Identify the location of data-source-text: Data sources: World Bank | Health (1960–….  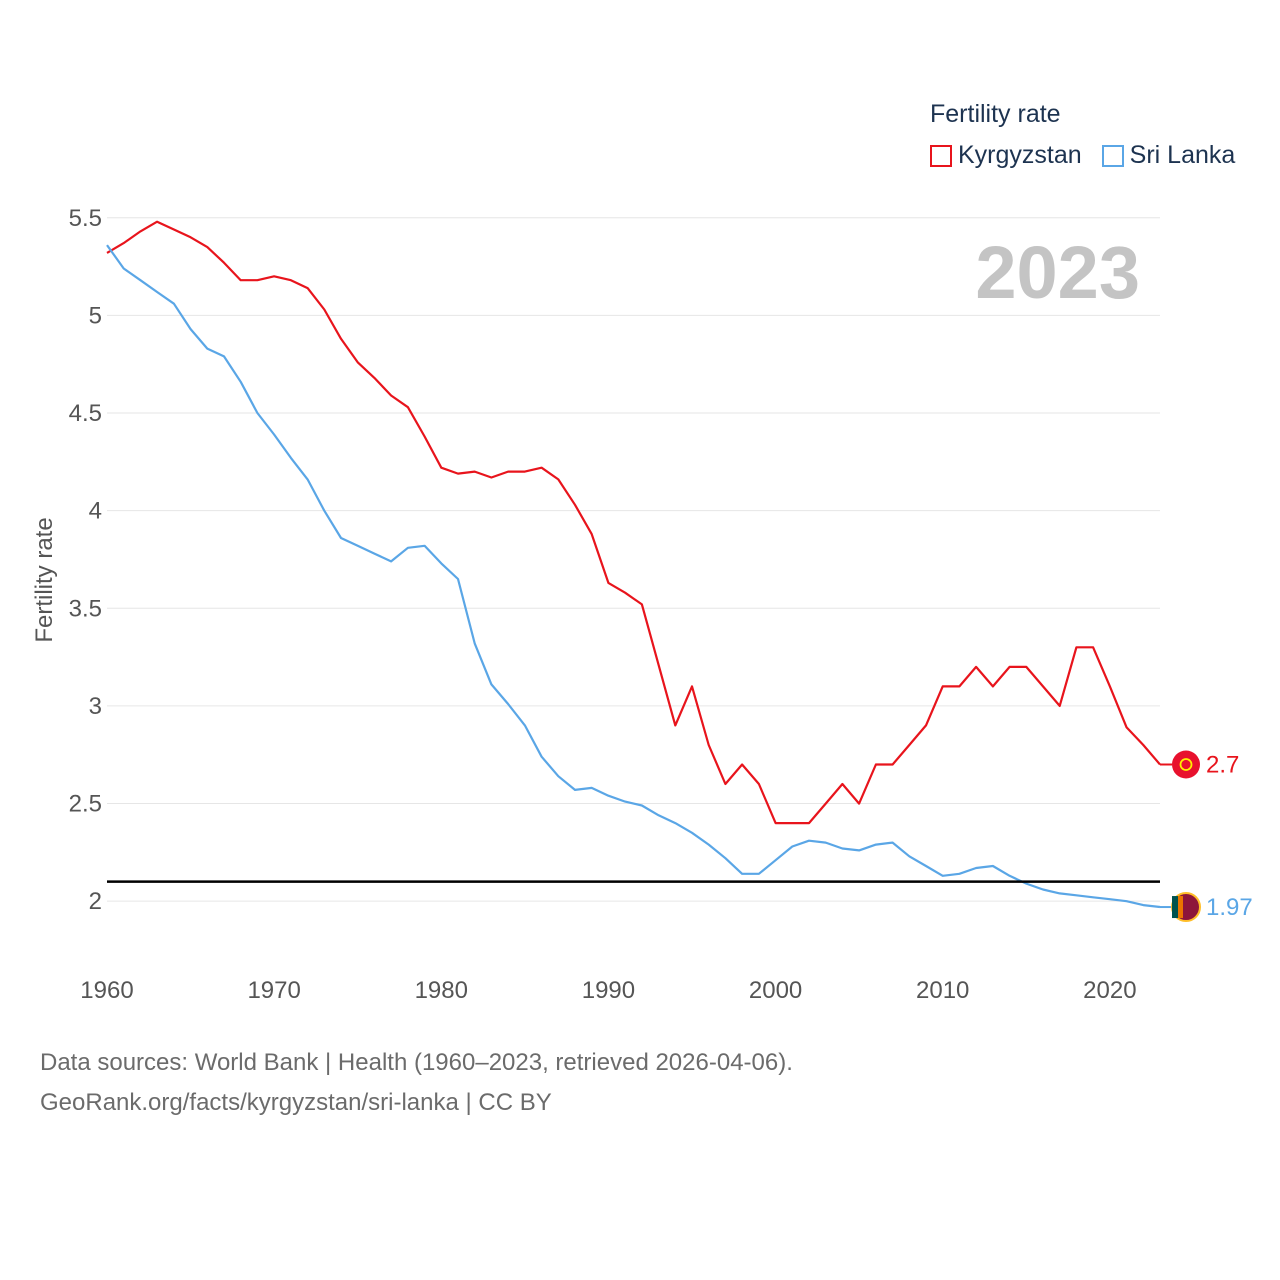
(416, 1062).